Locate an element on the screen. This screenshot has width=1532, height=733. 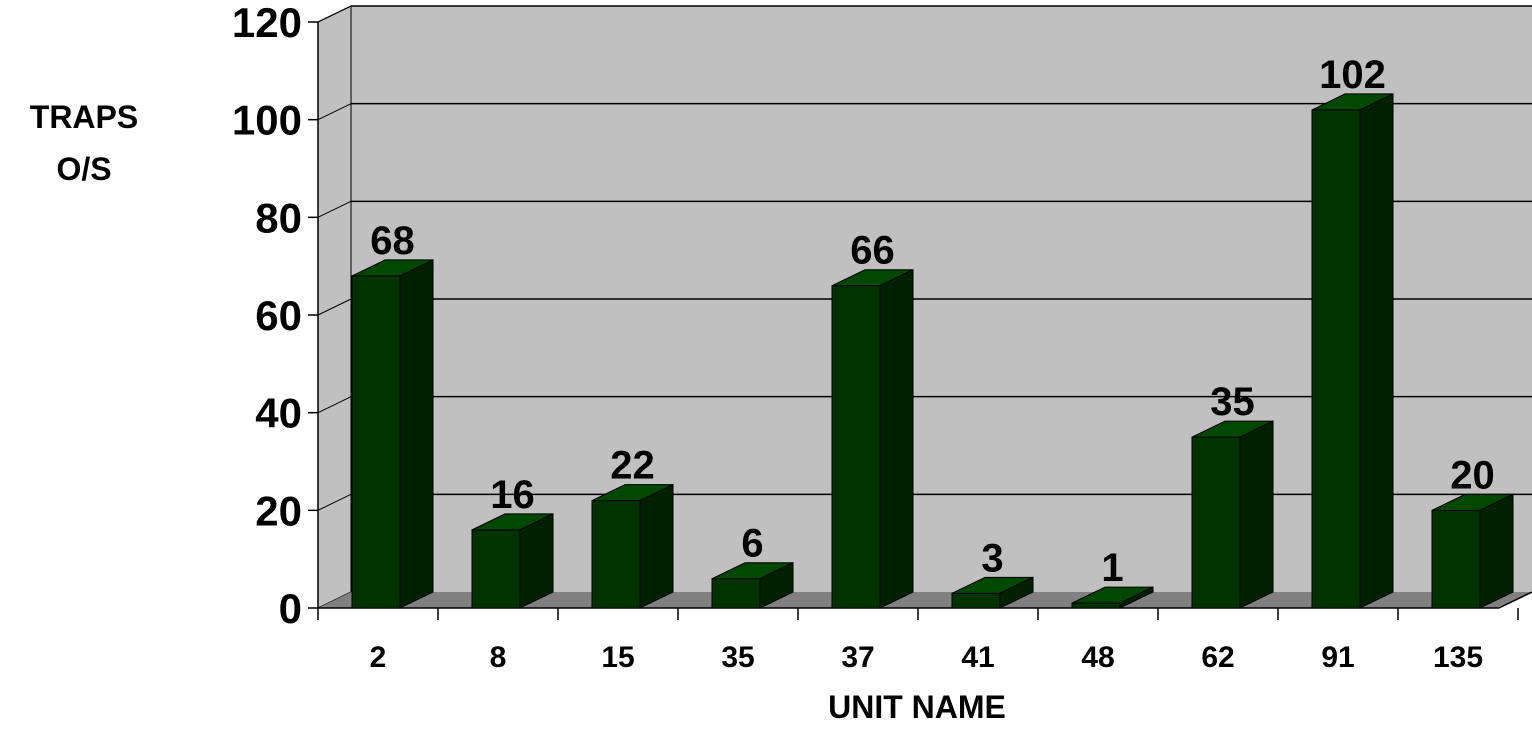
x-tick-label-62: 62 is located at coordinates (1217, 657).